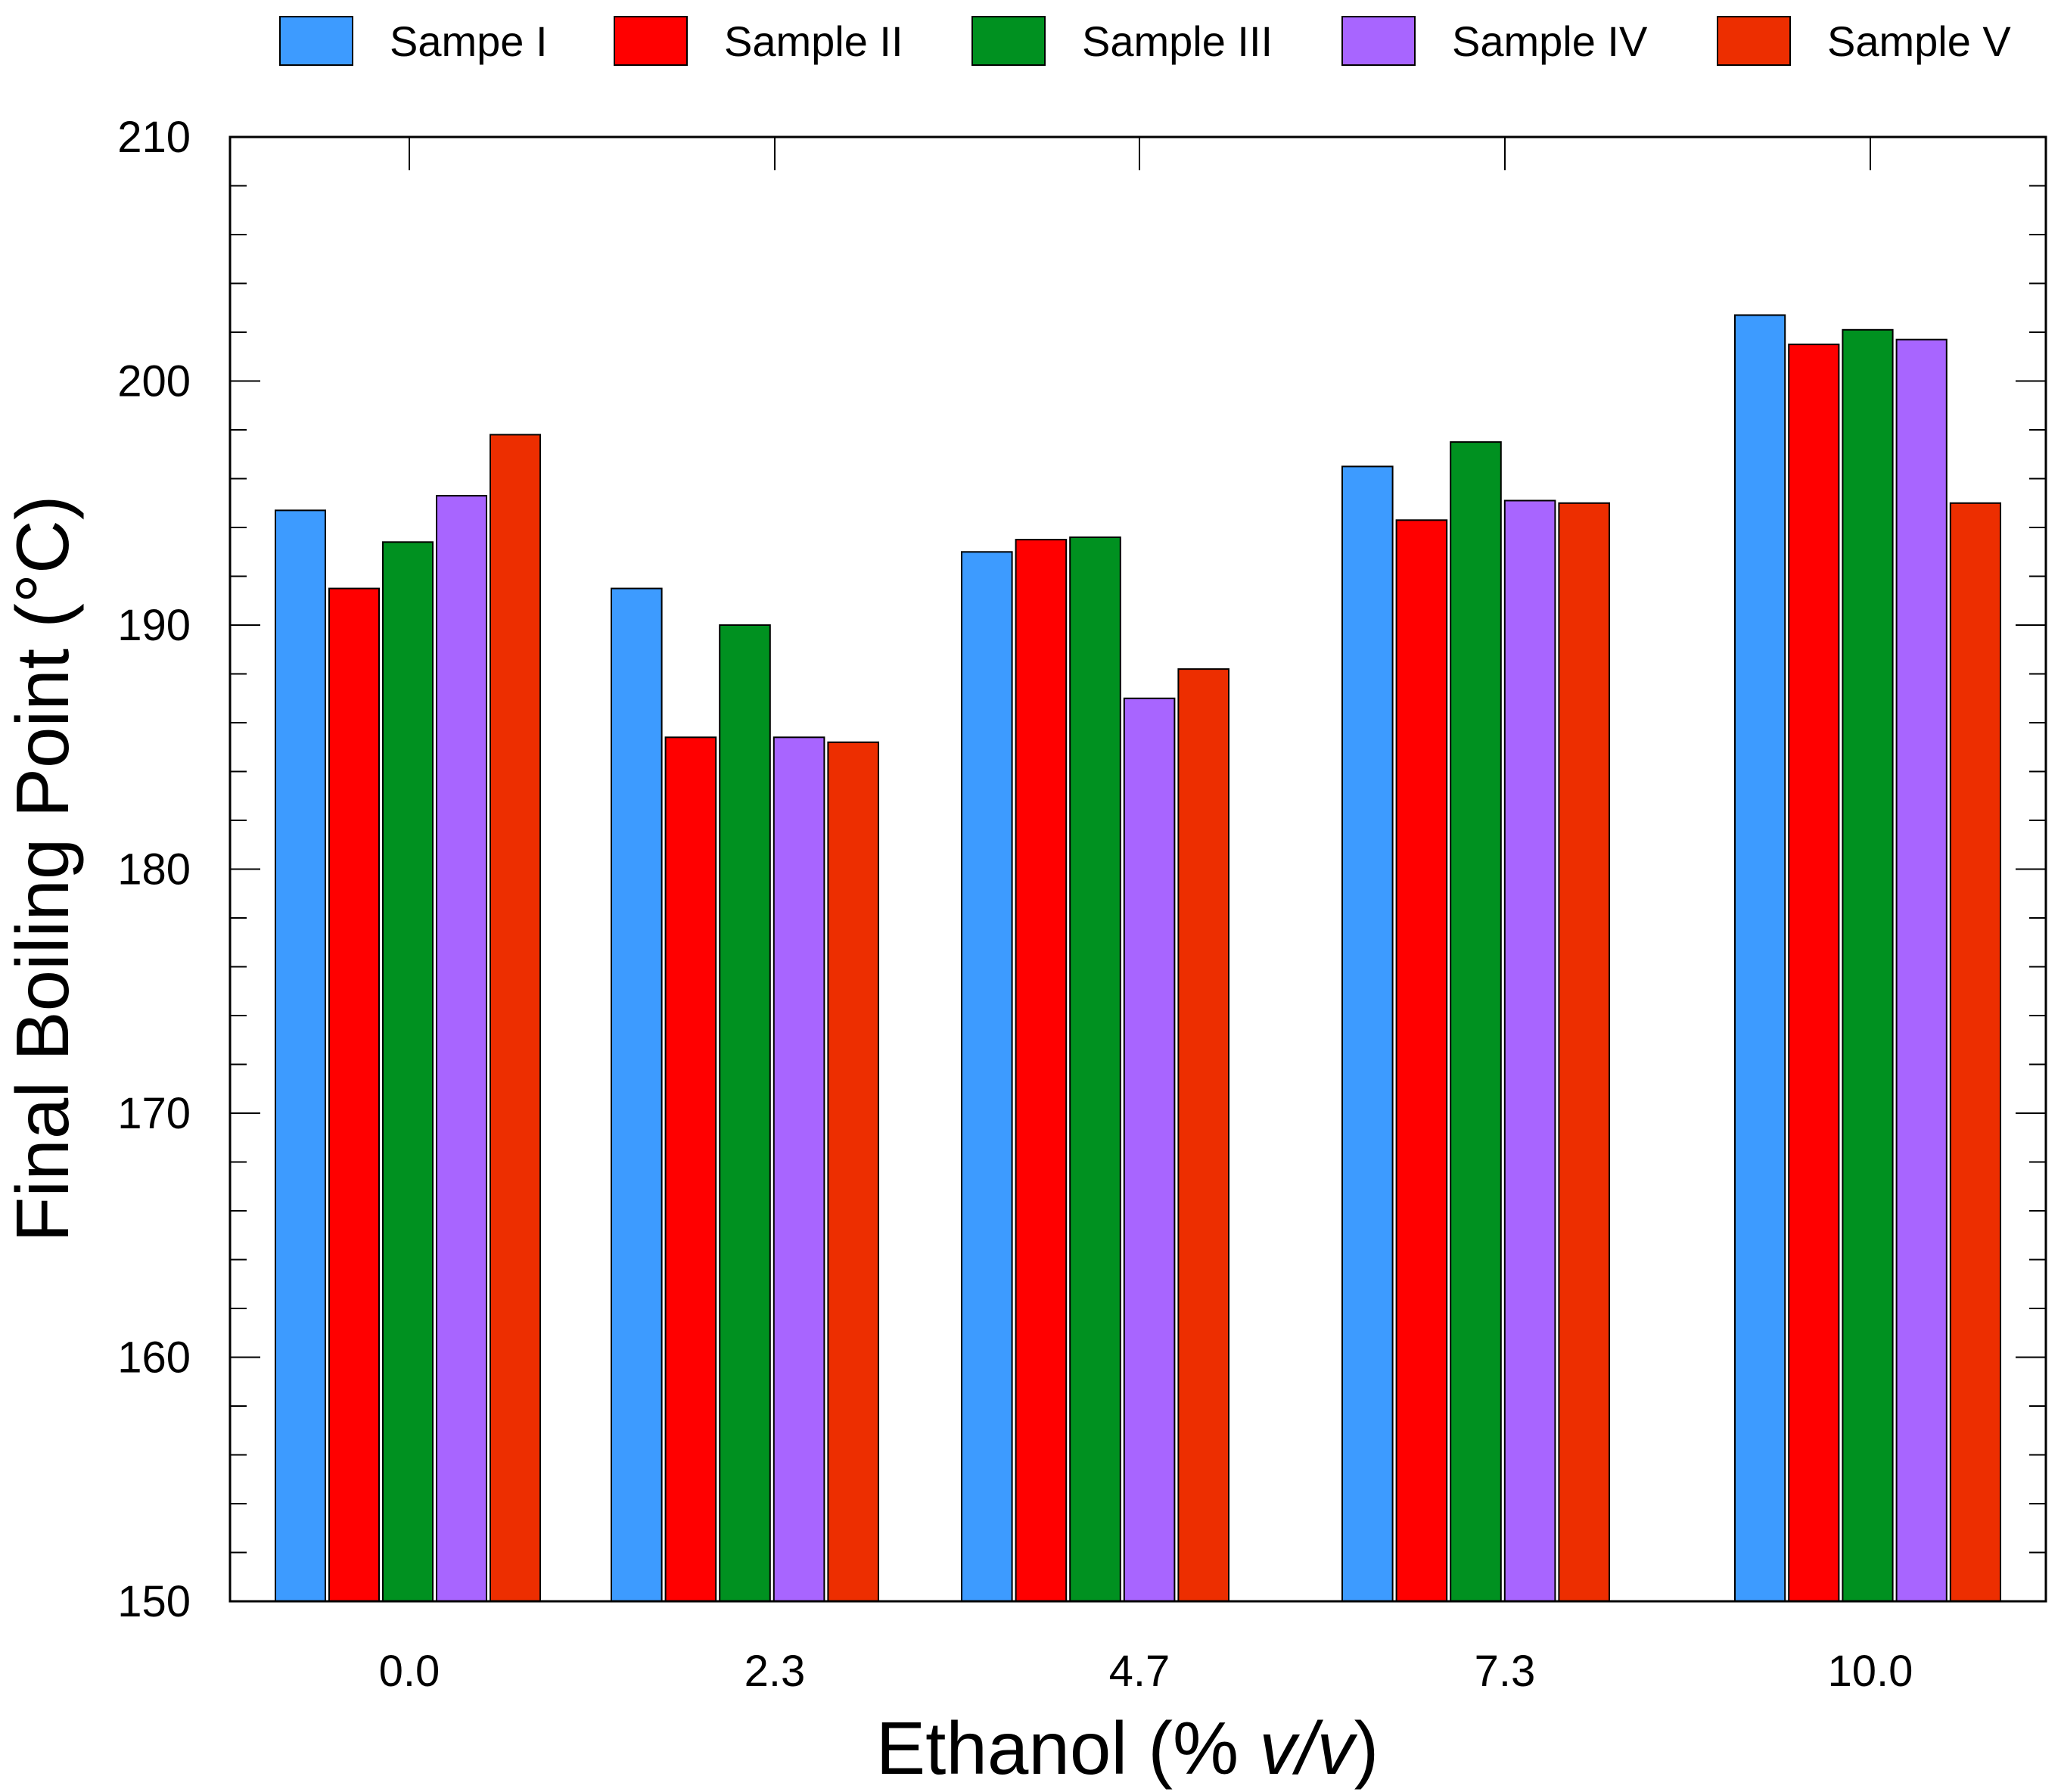 This screenshot has width=2061, height=1792. I want to click on y-axis-title: Final Boiling Point (°C), so click(43, 870).